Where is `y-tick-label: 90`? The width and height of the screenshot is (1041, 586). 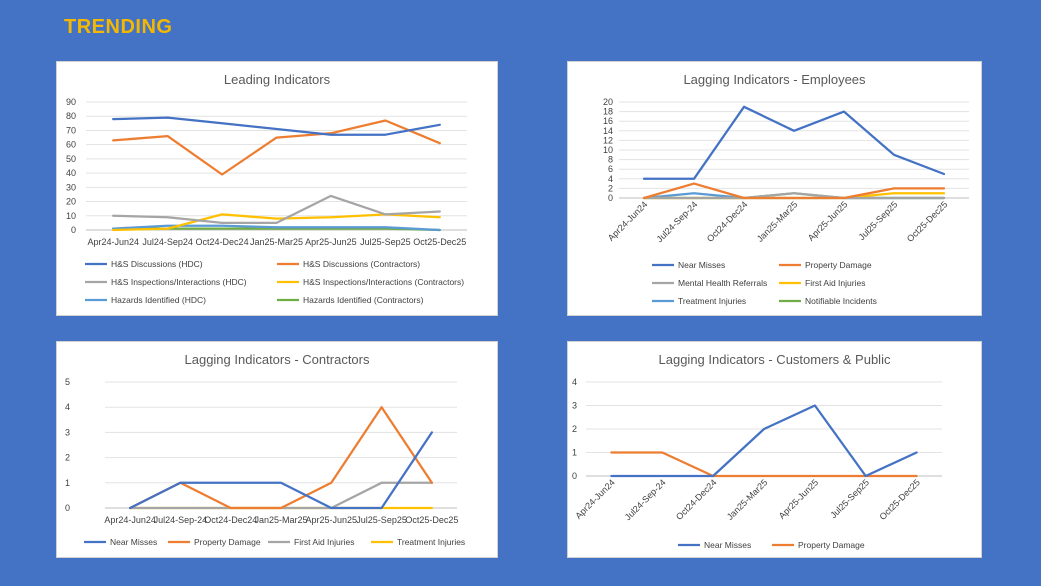
y-tick-label: 90 is located at coordinates (71, 102).